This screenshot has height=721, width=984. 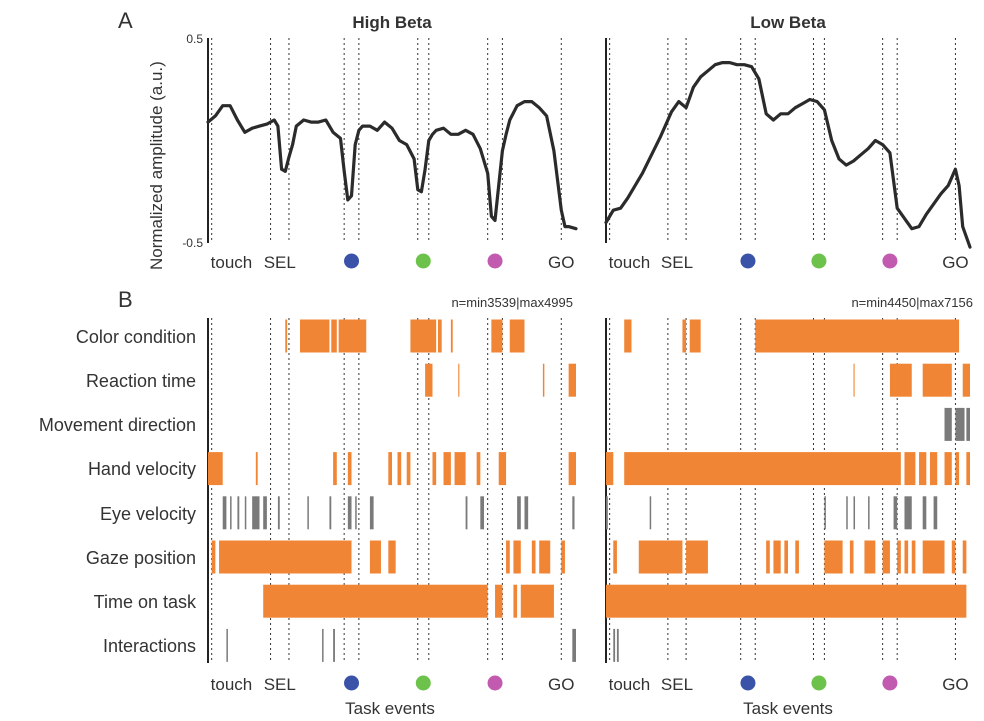 I want to click on chart-title-high-beta: High Beta, so click(x=392, y=22).